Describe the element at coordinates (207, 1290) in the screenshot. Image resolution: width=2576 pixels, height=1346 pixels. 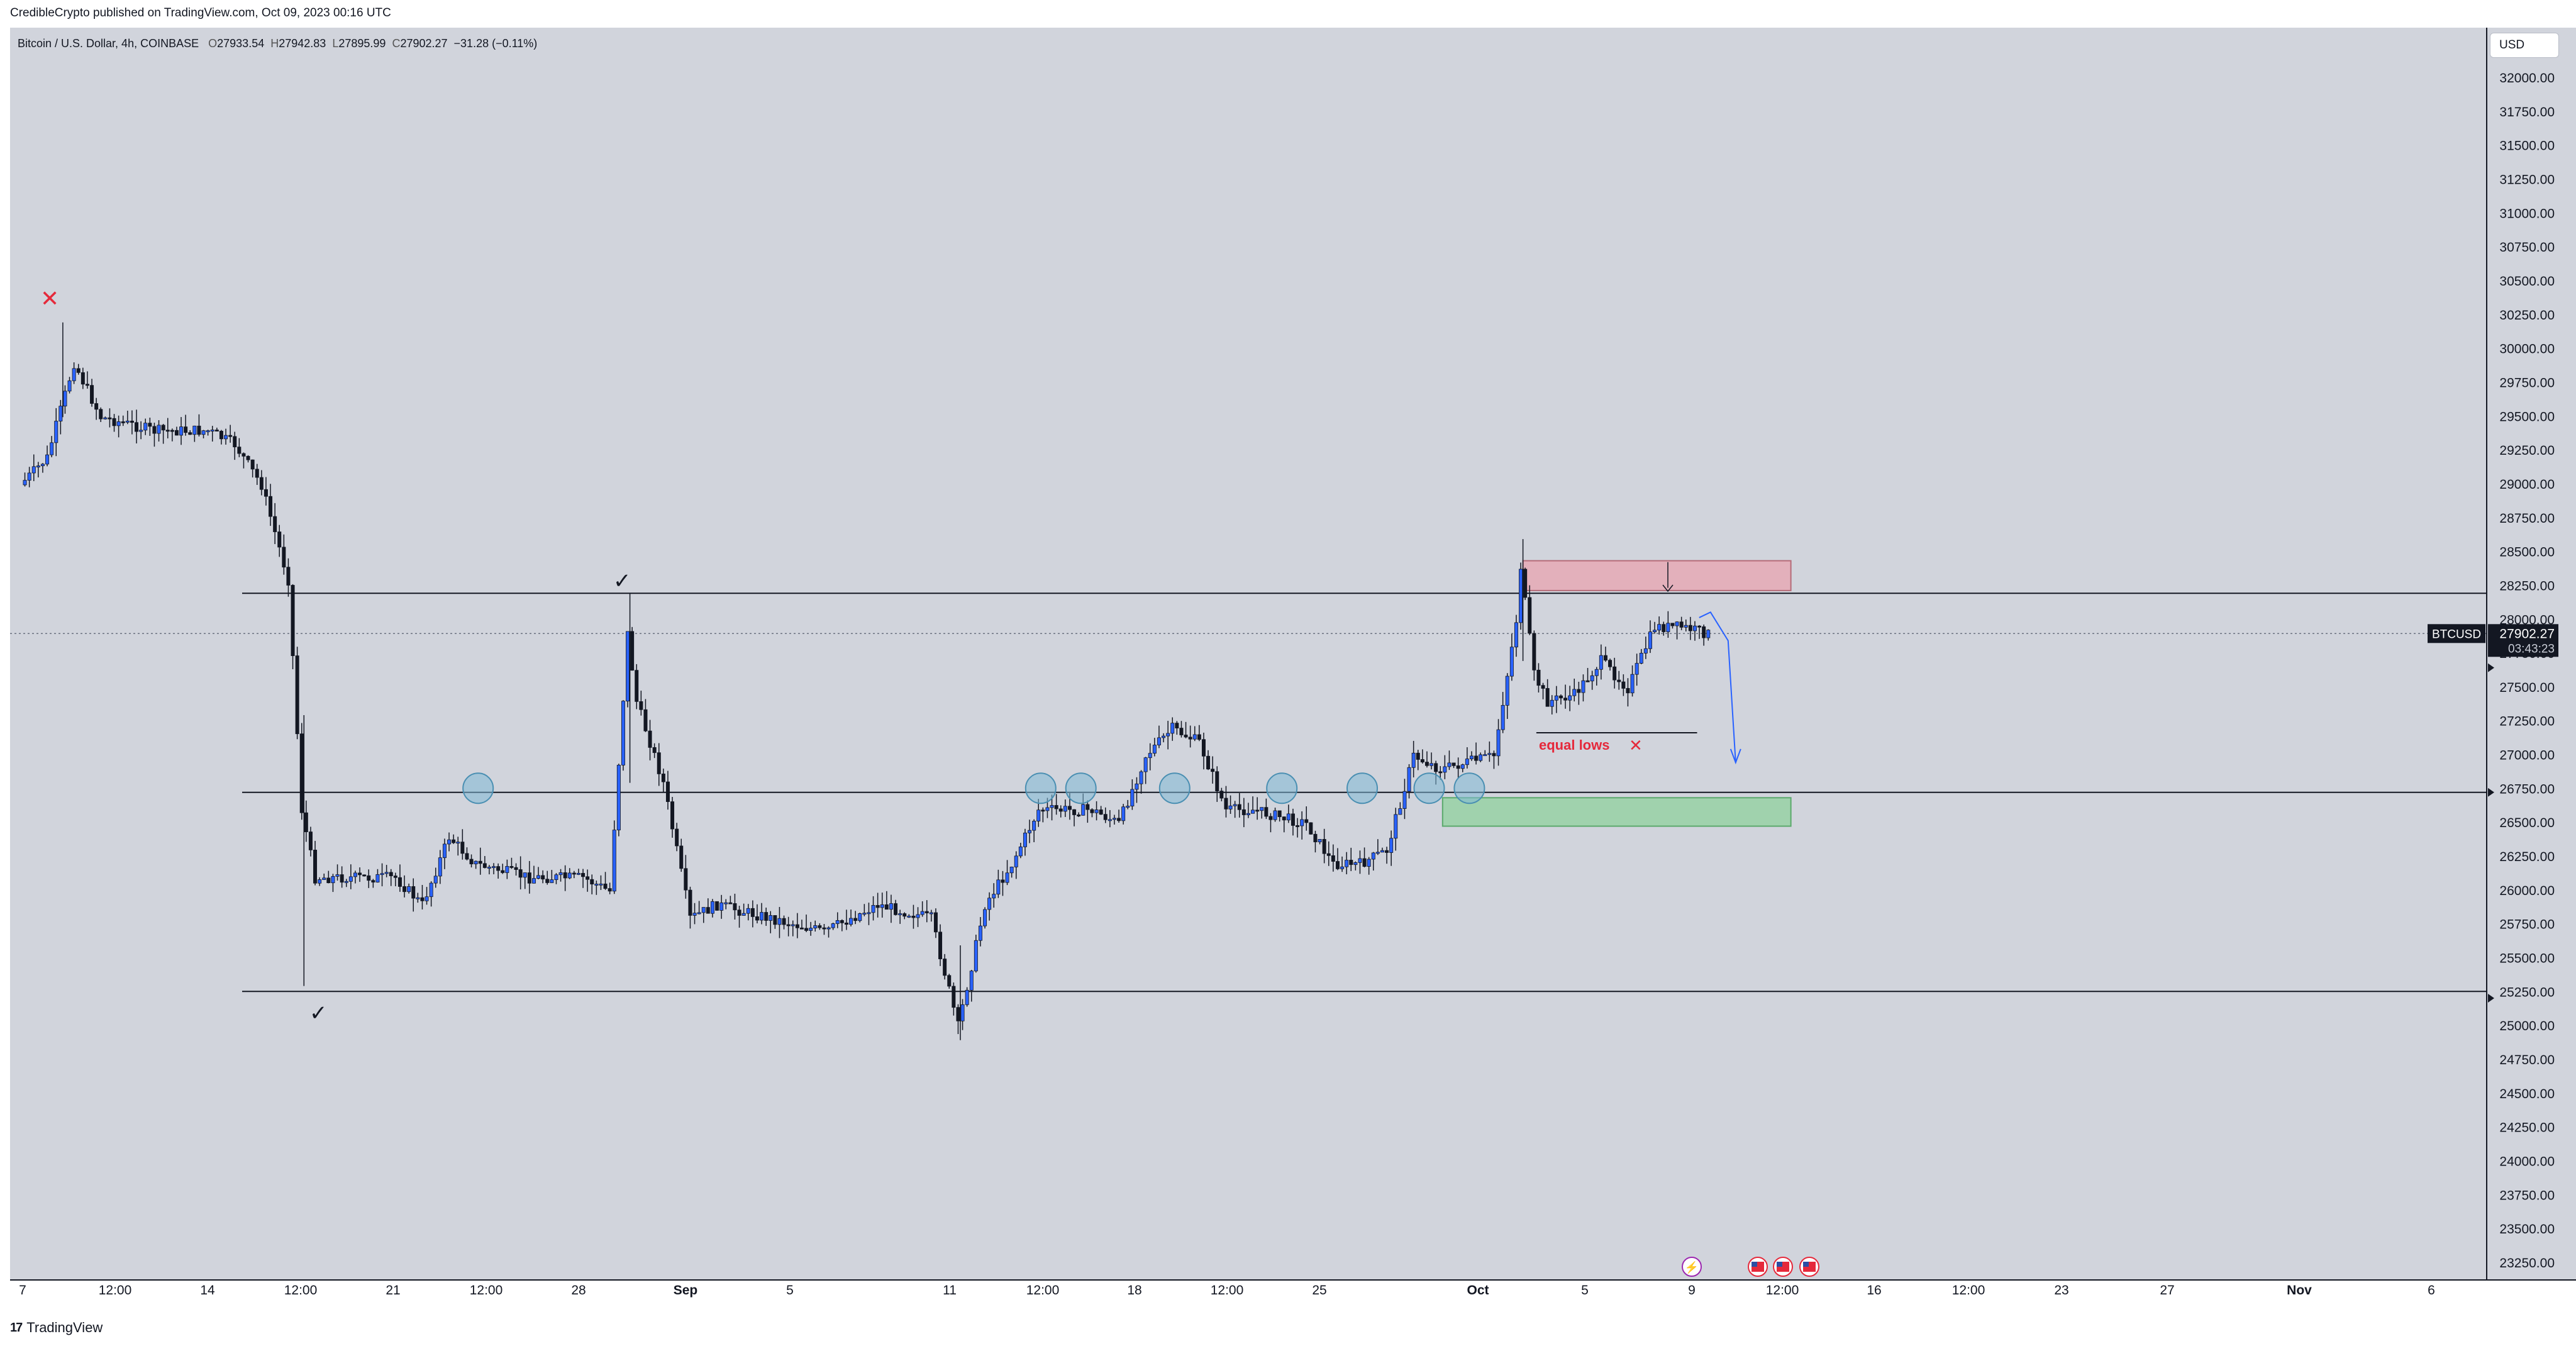
I see `x-tick-label: 14` at that location.